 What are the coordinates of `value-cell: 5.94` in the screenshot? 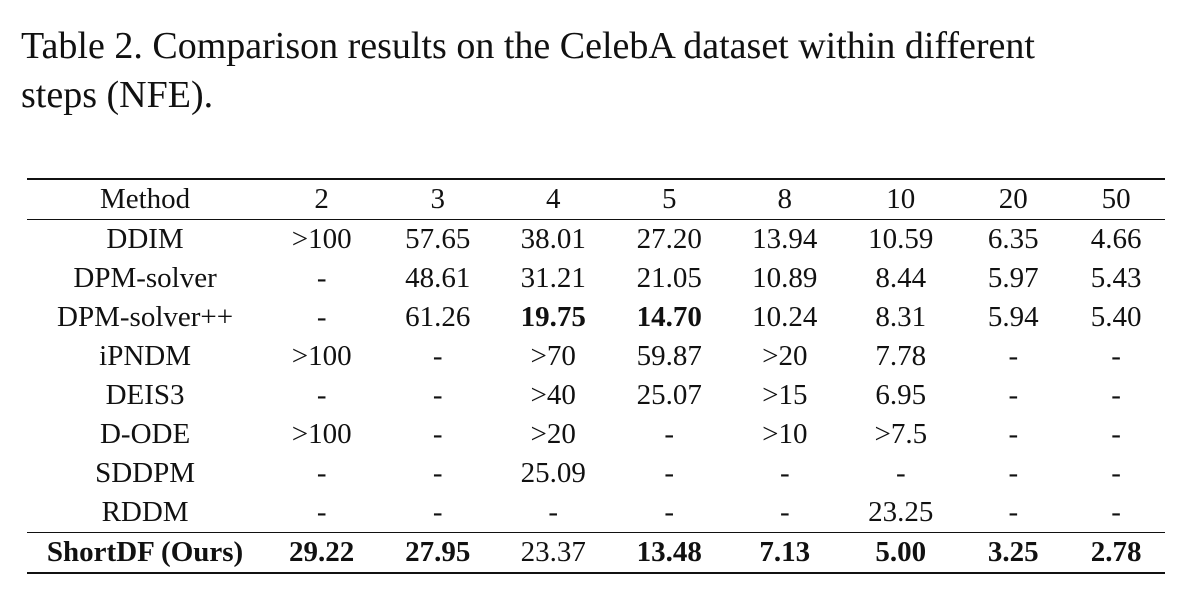 It's located at (1013, 317).